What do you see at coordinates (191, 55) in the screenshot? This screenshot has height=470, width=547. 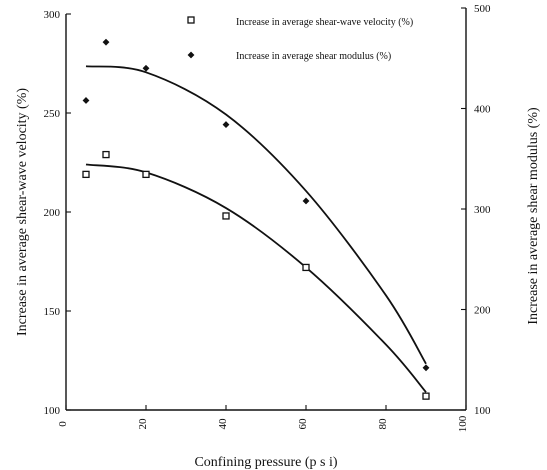 I see `legend-diamond-marker` at bounding box center [191, 55].